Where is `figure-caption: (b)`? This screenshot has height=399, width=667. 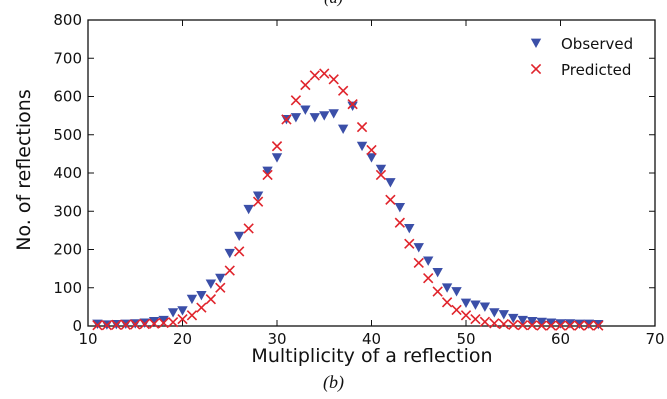 figure-caption: (b) is located at coordinates (333, 382).